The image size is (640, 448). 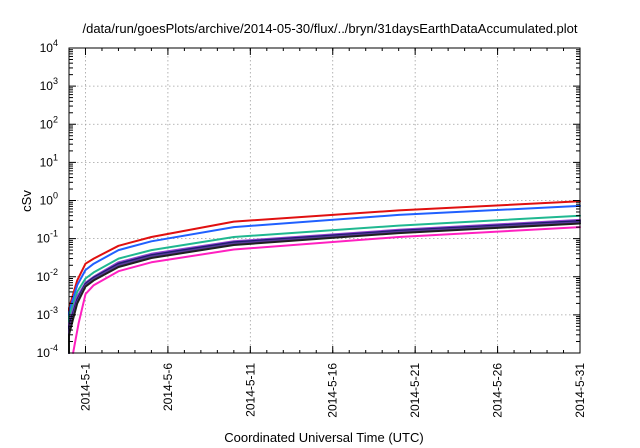 I want to click on x-tick-label: 2014-5-16, so click(x=333, y=390).